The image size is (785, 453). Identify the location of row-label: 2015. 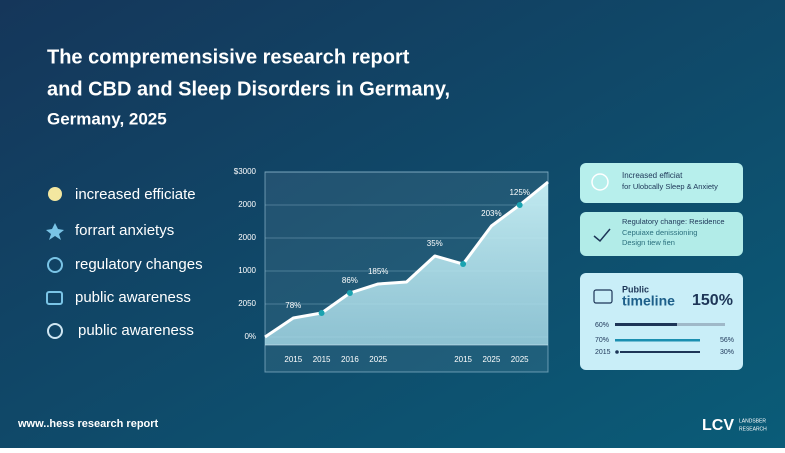
(603, 352).